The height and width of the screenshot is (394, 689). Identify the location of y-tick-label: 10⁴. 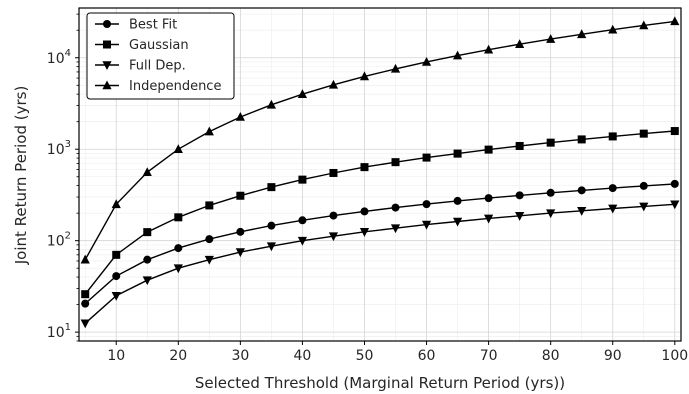
(59, 57).